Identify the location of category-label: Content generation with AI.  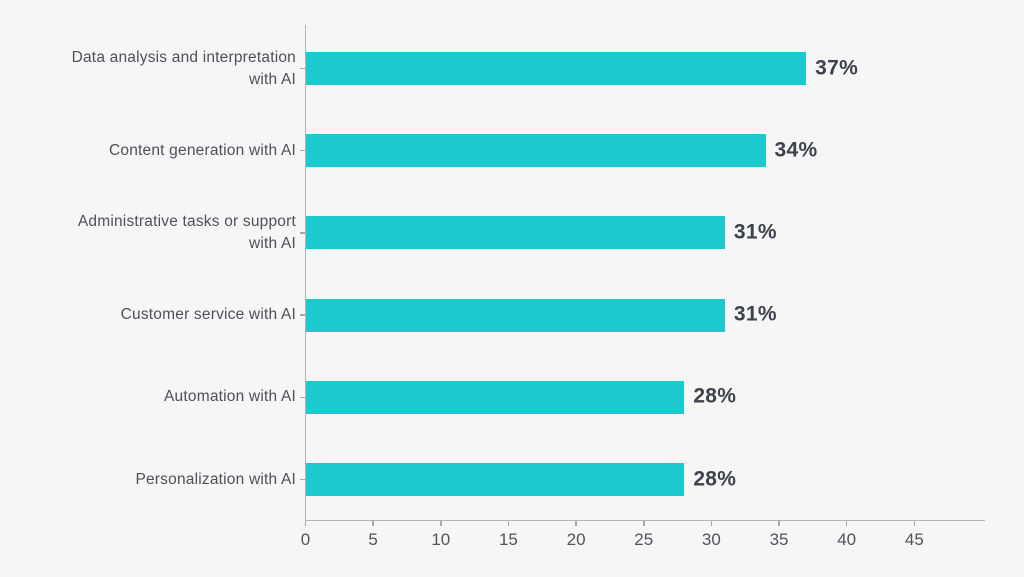
(202, 150).